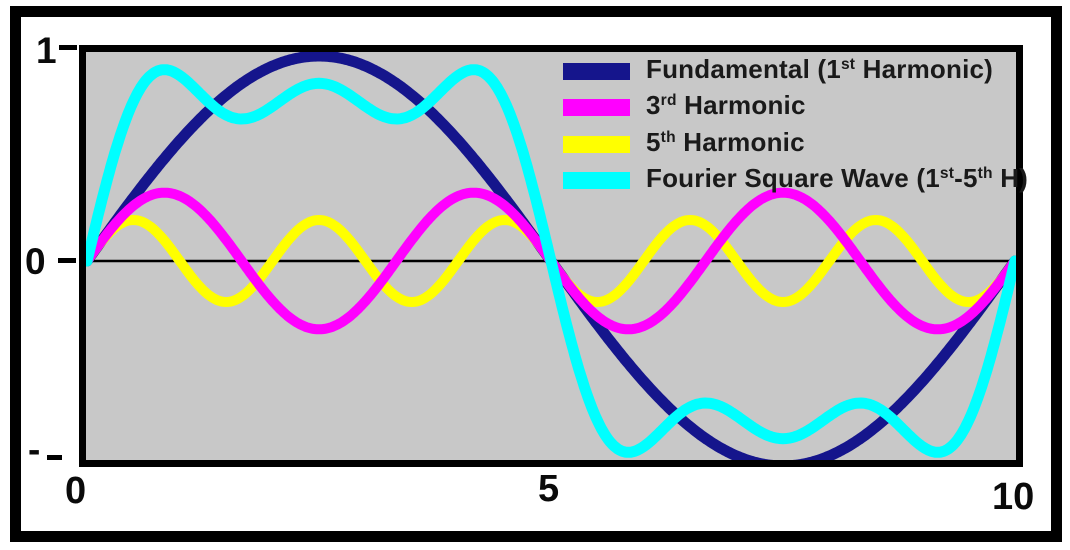 The height and width of the screenshot is (550, 1070). I want to click on x-axis-label-10: 10, so click(1013, 497).